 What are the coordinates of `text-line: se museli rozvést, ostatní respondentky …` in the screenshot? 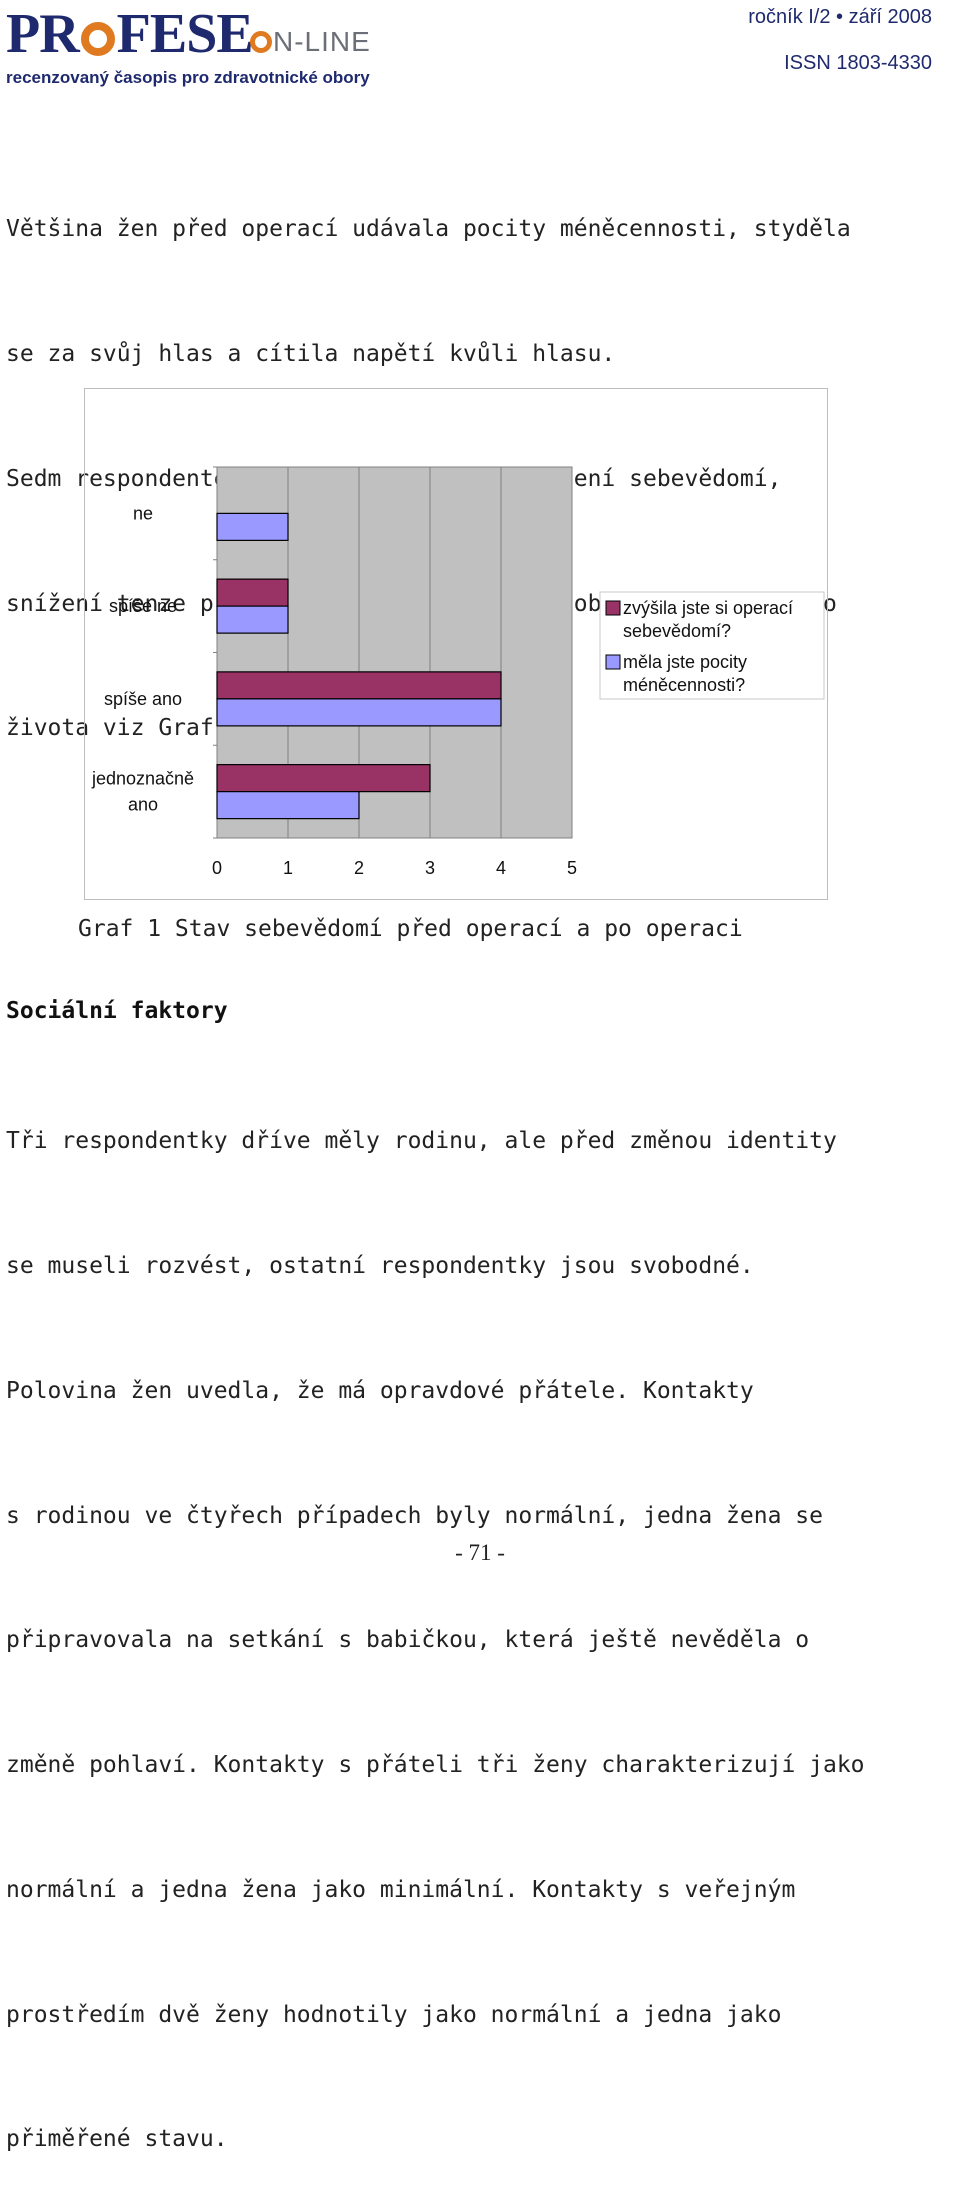 It's located at (380, 1265).